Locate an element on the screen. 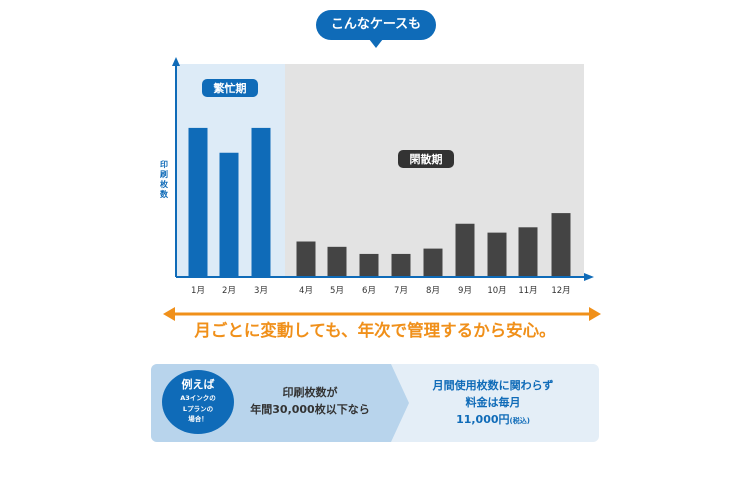  y-axis-arrow is located at coordinates (176, 61).